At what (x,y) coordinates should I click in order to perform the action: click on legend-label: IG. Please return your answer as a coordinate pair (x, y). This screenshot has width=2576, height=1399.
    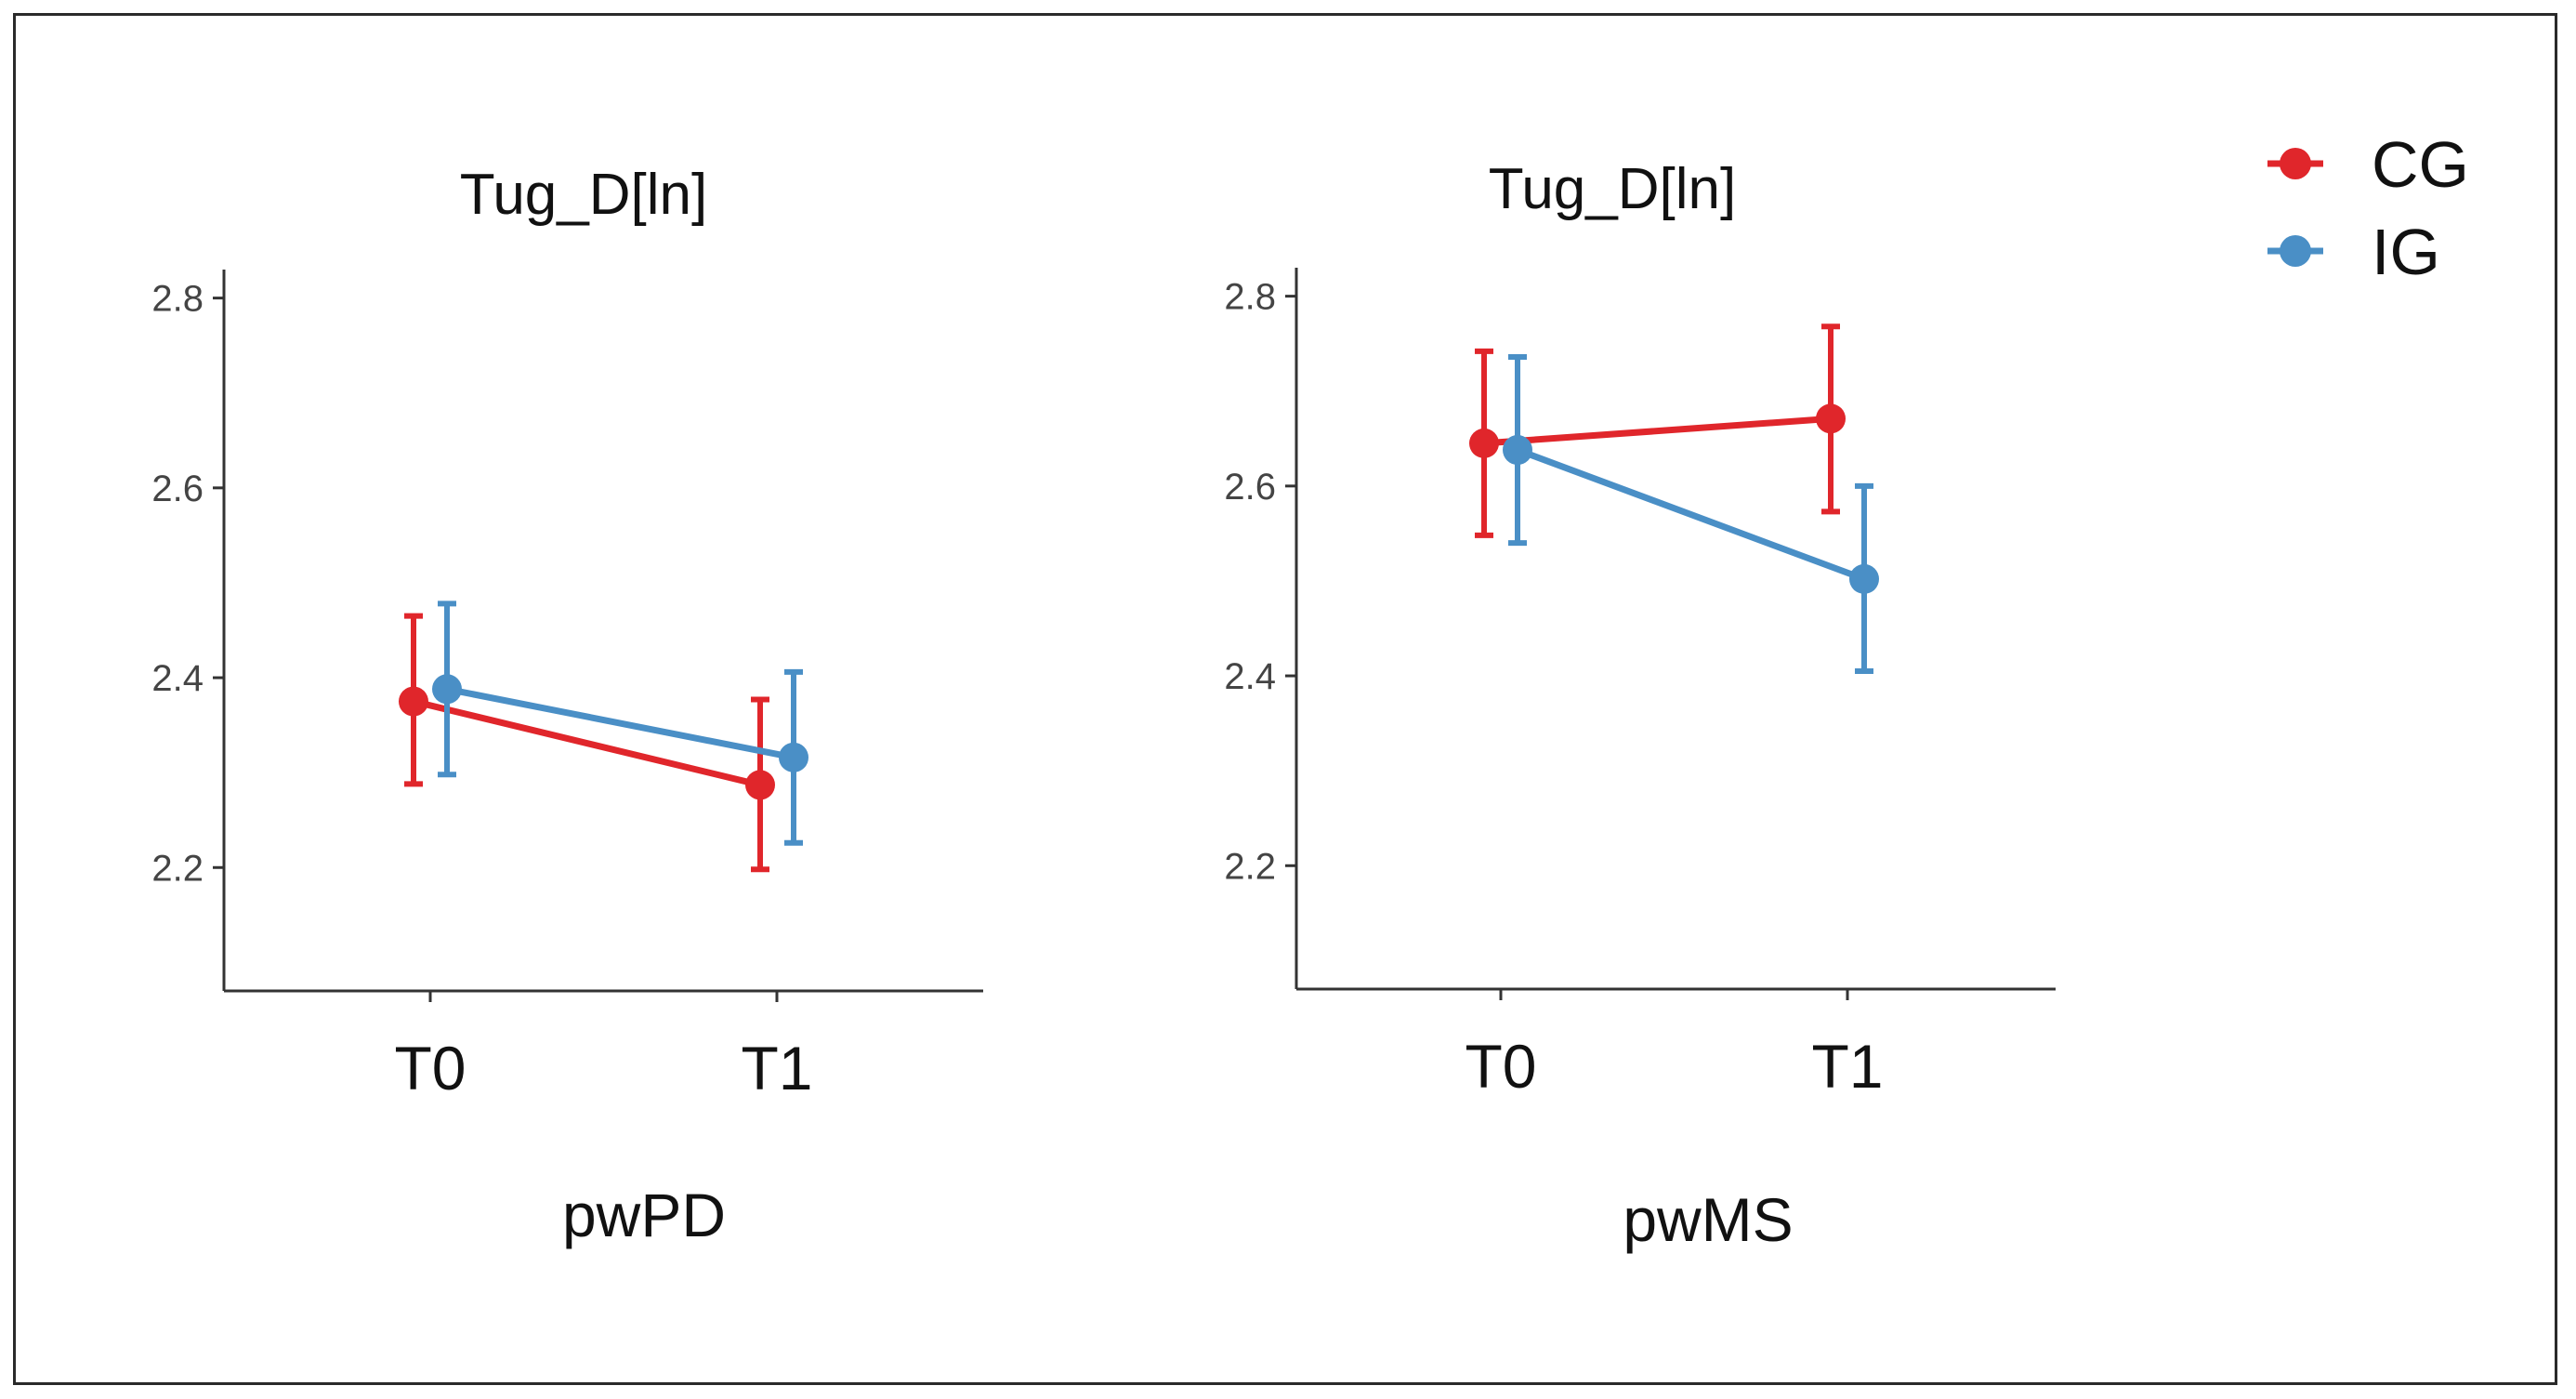
    Looking at the image, I should click on (2406, 252).